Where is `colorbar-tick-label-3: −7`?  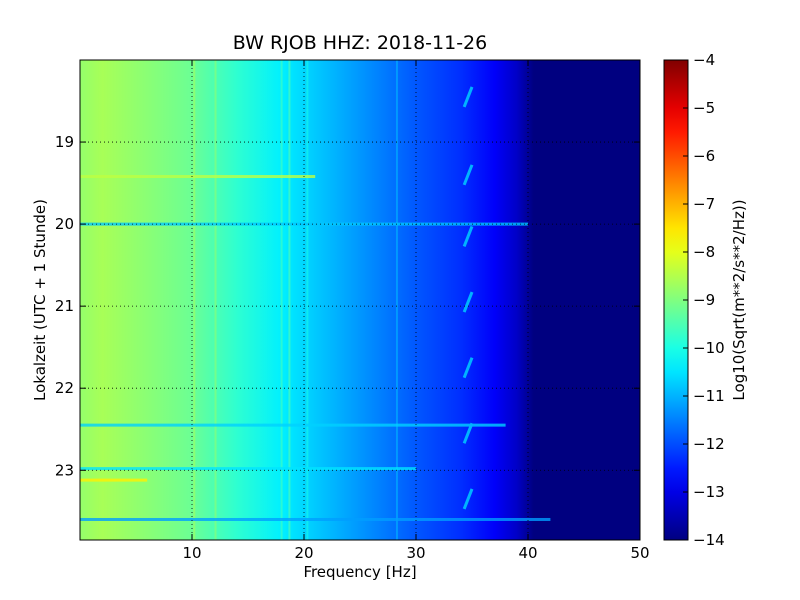
colorbar-tick-label-3: −7 is located at coordinates (704, 204).